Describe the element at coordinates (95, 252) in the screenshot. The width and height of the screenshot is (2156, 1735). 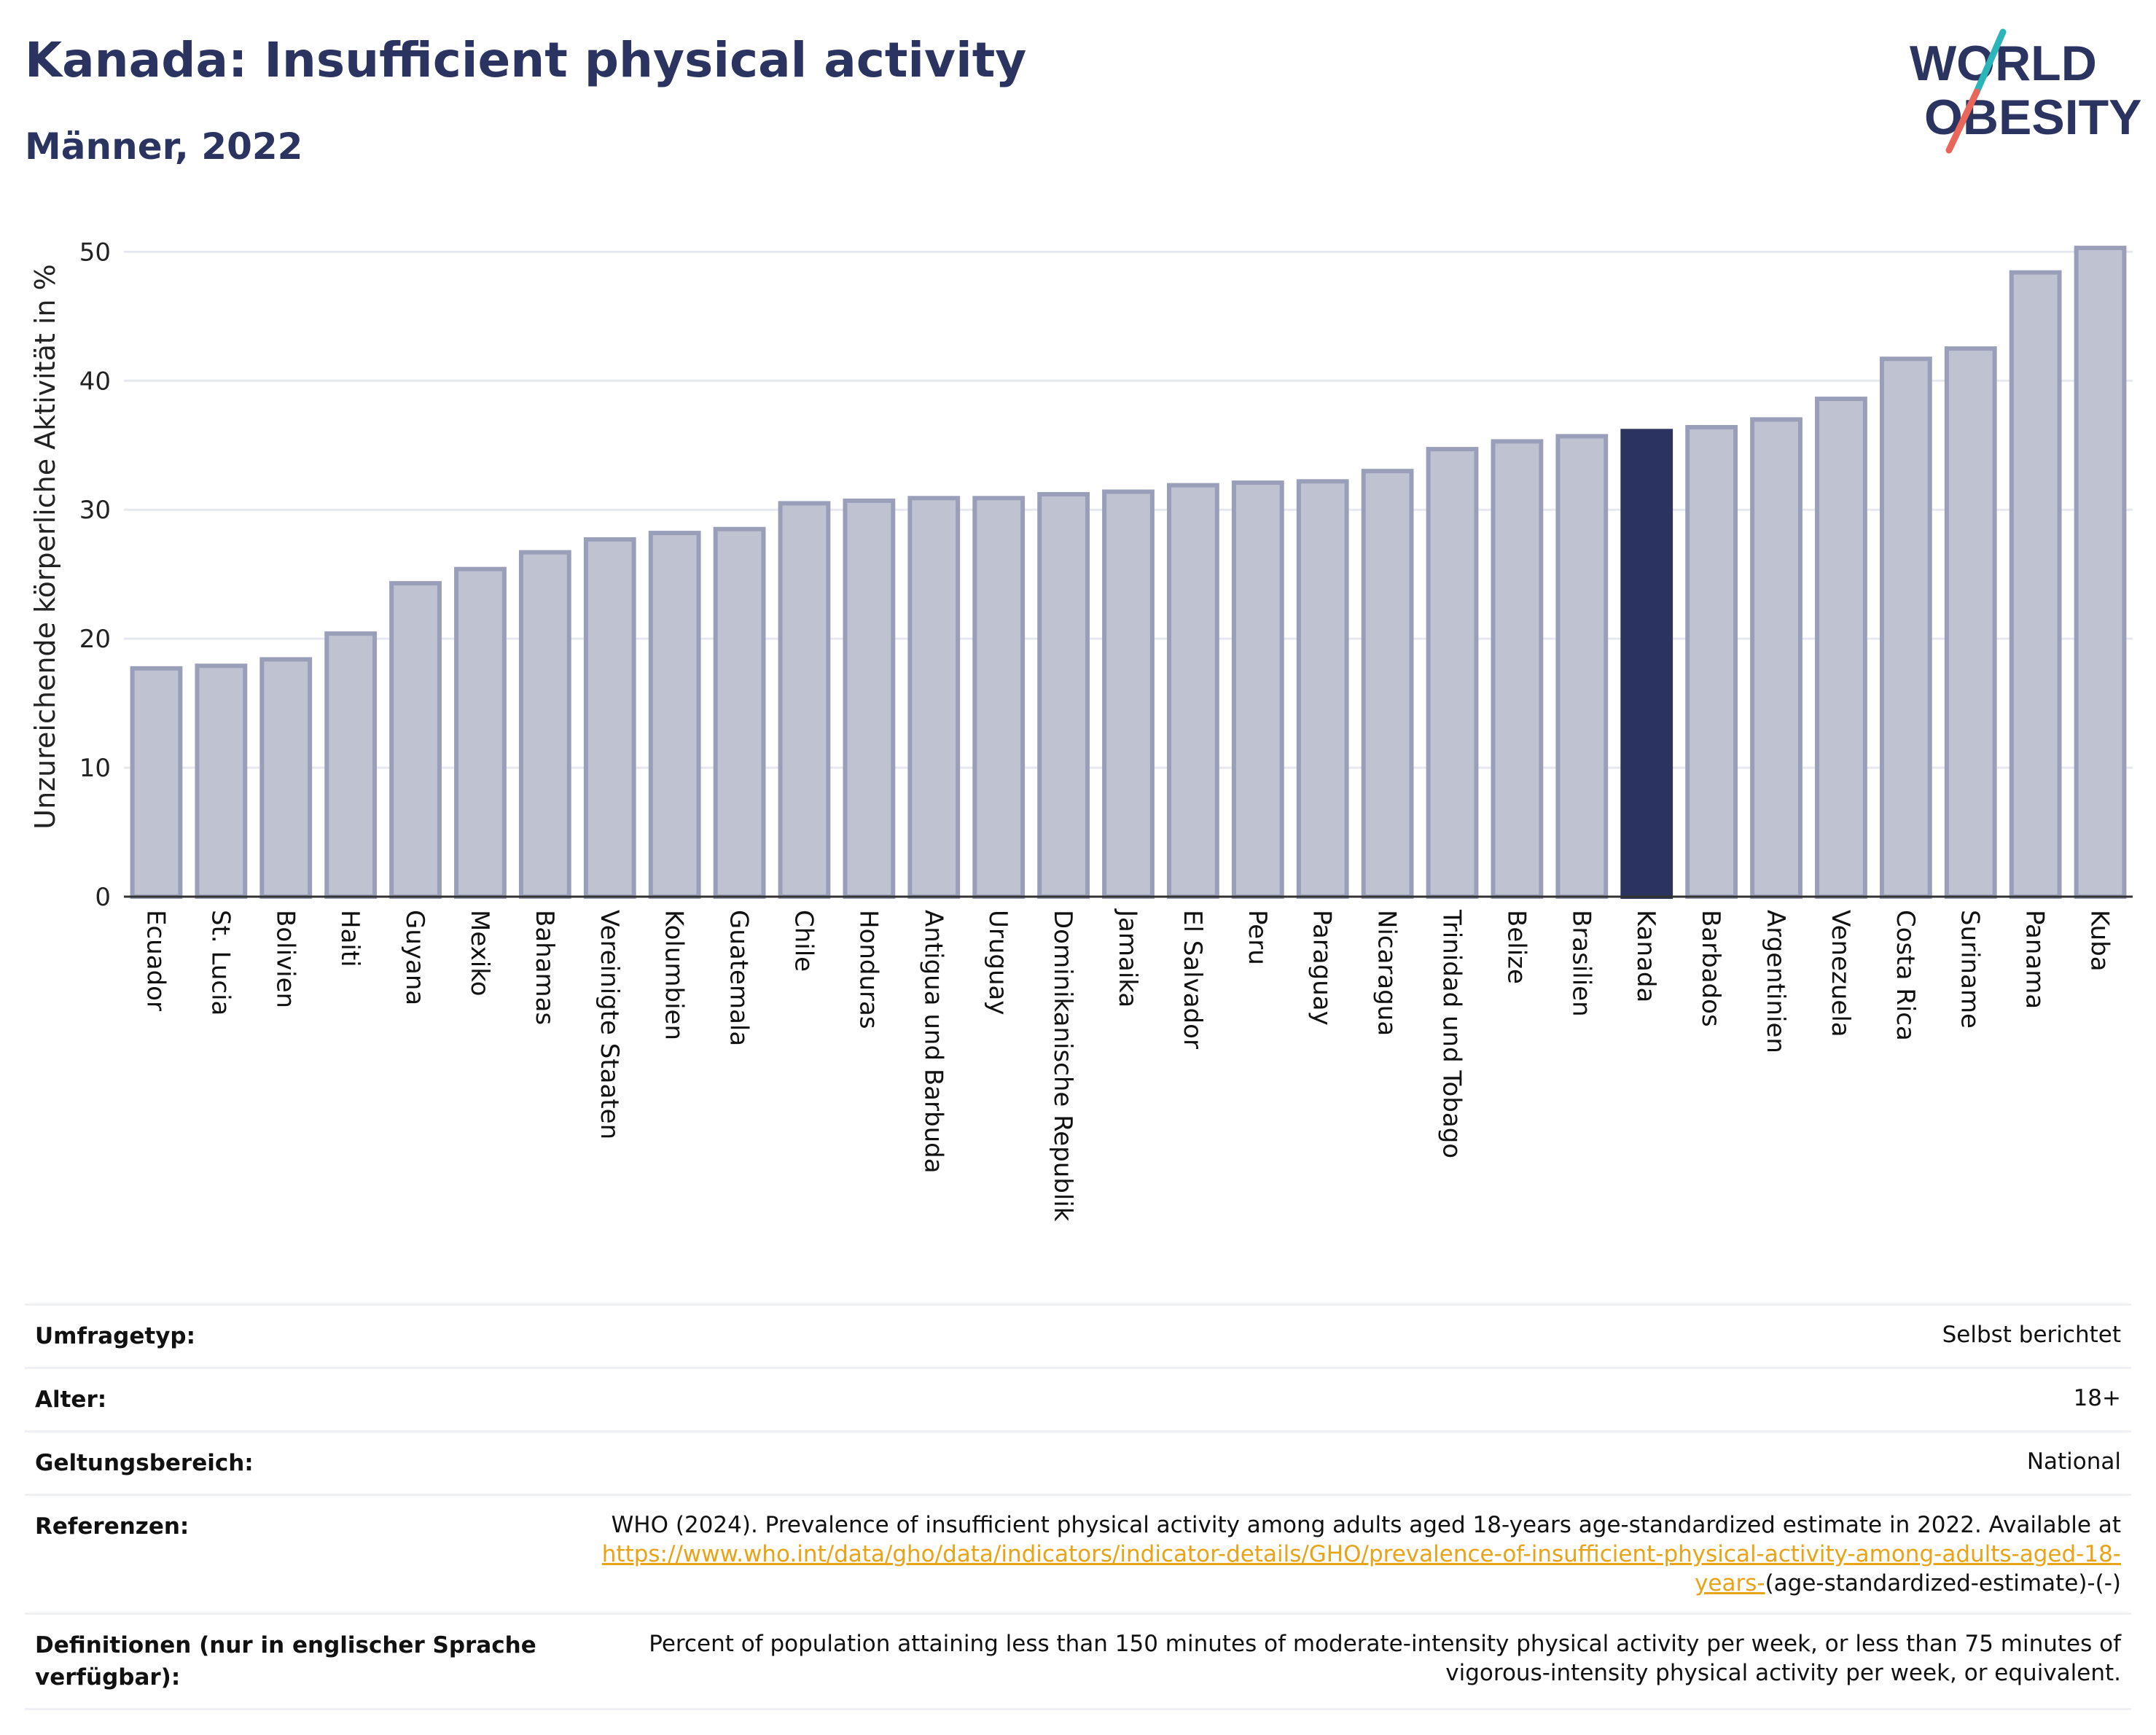
I see `y-tick-label: 50` at that location.